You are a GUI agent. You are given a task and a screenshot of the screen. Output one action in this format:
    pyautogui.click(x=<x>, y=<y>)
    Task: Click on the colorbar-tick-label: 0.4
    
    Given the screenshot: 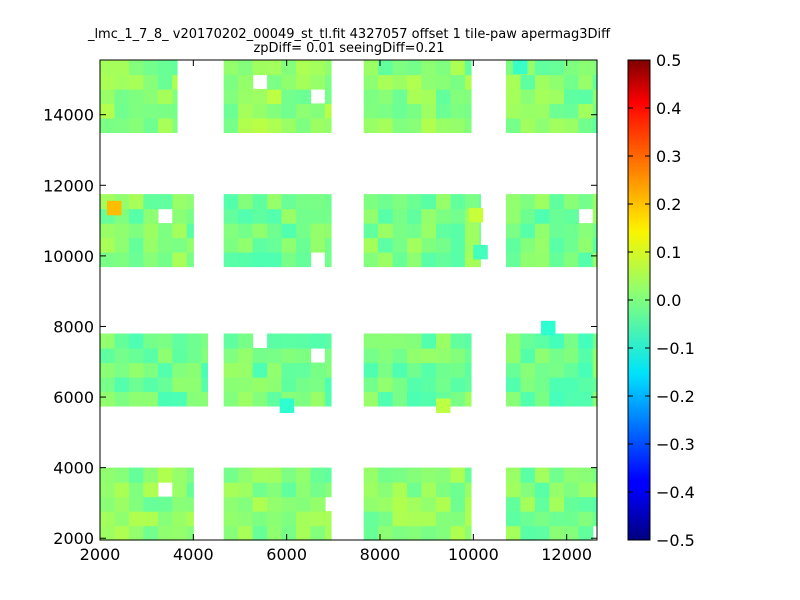 What is the action you would take?
    pyautogui.click(x=668, y=108)
    